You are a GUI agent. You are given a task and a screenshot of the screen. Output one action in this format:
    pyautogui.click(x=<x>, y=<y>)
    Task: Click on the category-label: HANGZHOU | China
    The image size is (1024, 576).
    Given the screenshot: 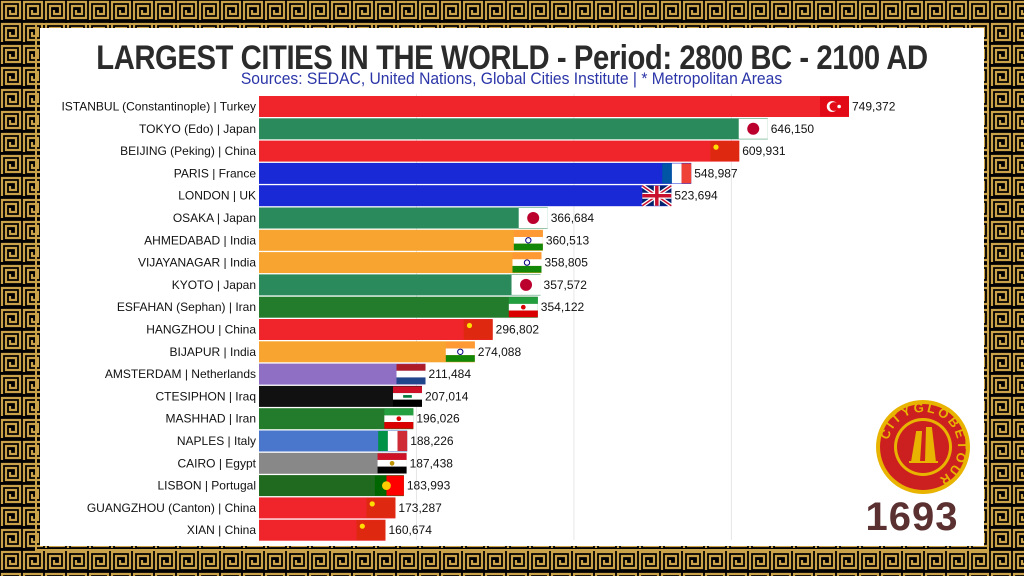 What is the action you would take?
    pyautogui.click(x=201, y=330)
    